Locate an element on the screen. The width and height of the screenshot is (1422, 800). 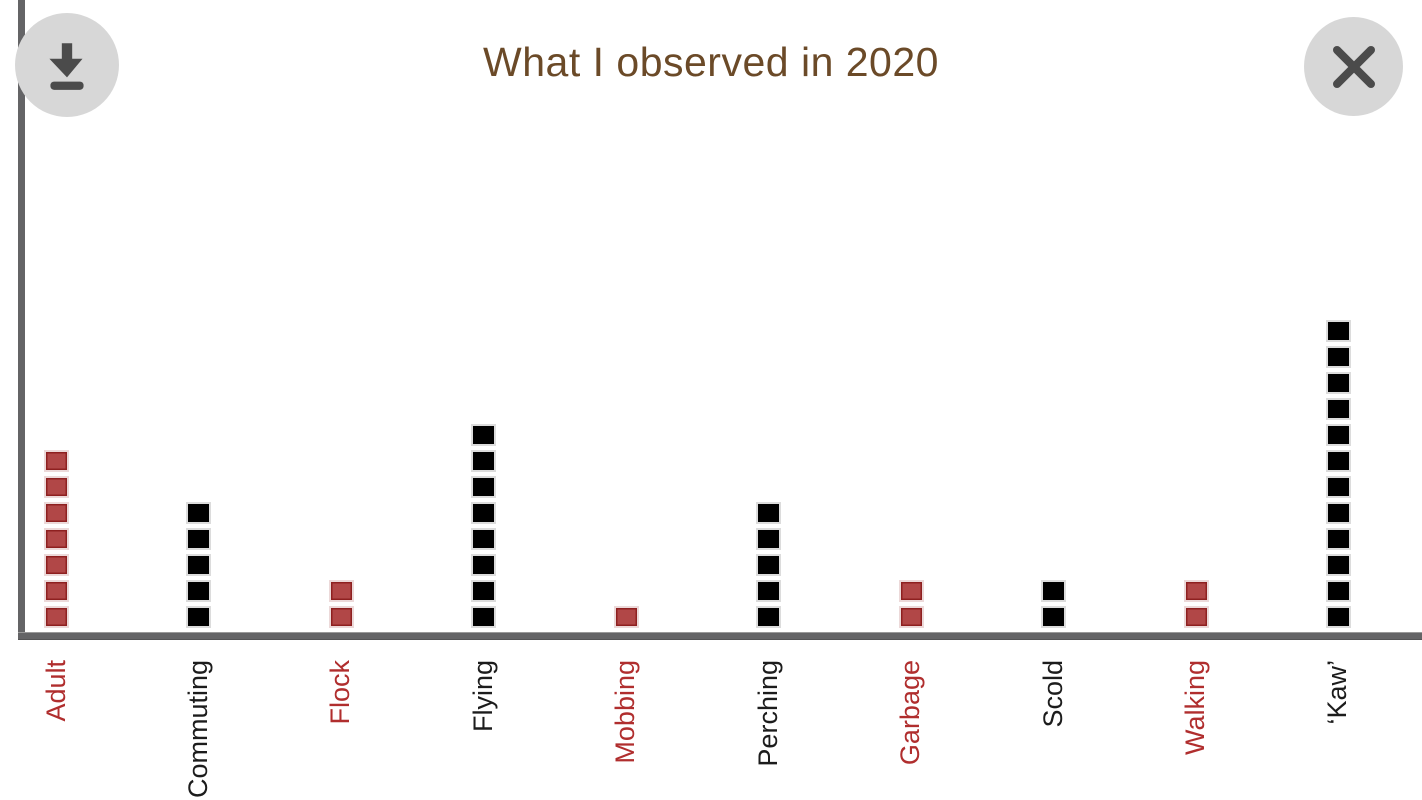
bar-column-walking is located at coordinates (1196, 604).